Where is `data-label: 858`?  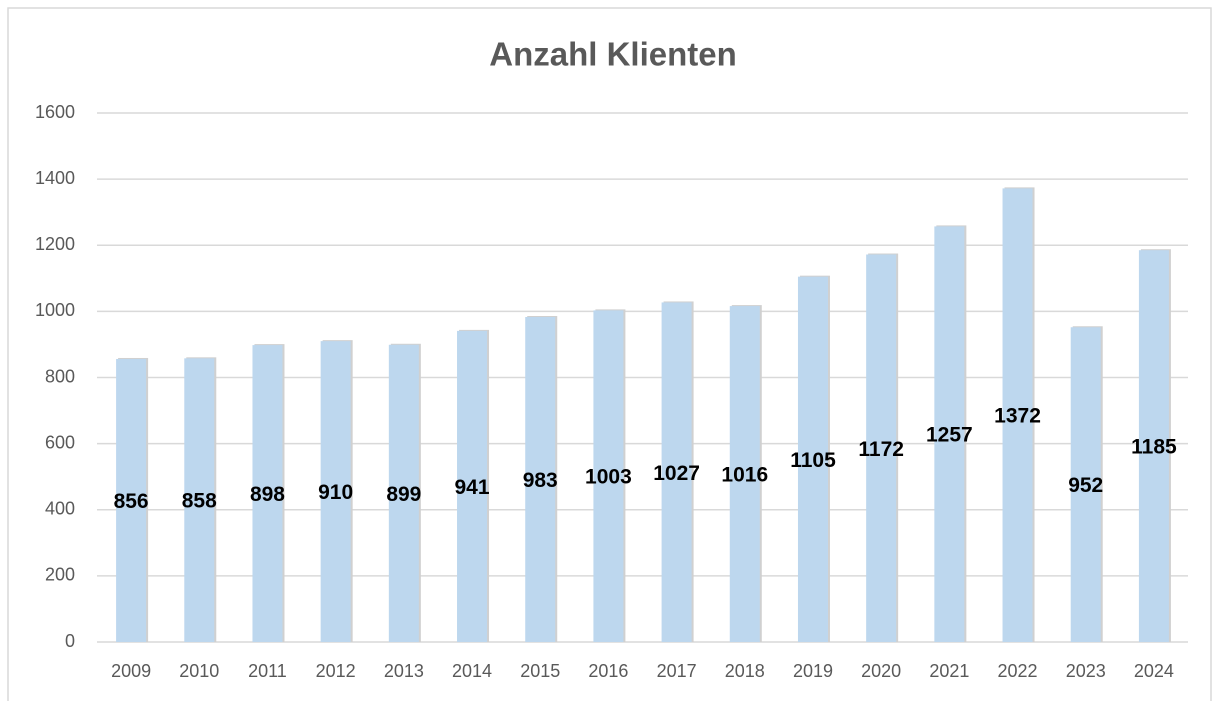 data-label: 858 is located at coordinates (199, 501).